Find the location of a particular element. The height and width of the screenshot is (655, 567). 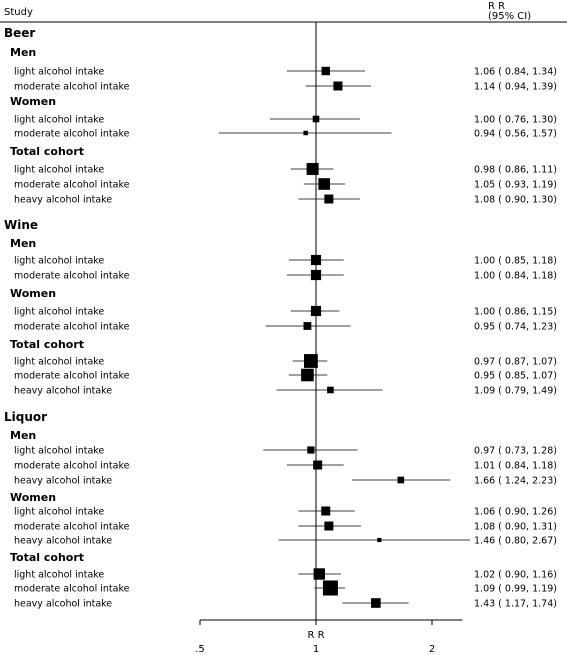

estimate-label: 1.02 ( 0.90, 1.16) is located at coordinates (515, 575).